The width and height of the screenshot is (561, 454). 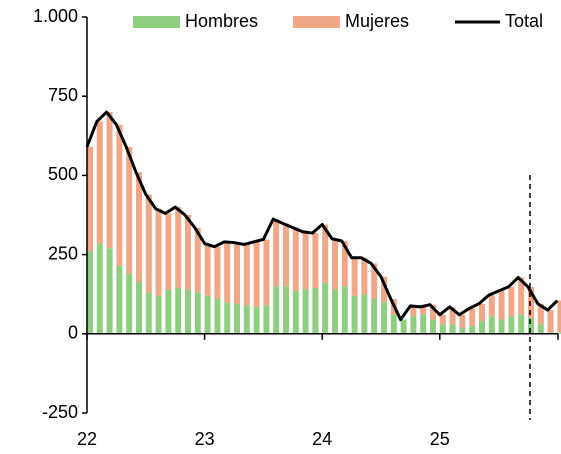 I want to click on y-tick-label: 250, so click(x=63, y=253).